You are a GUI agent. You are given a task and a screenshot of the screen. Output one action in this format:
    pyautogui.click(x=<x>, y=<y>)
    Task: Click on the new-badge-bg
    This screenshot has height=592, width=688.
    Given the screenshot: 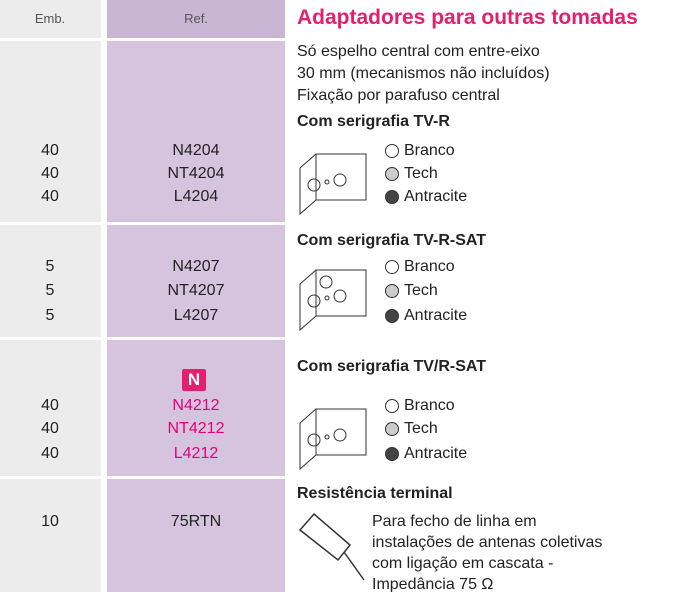 What is the action you would take?
    pyautogui.click(x=194, y=380)
    